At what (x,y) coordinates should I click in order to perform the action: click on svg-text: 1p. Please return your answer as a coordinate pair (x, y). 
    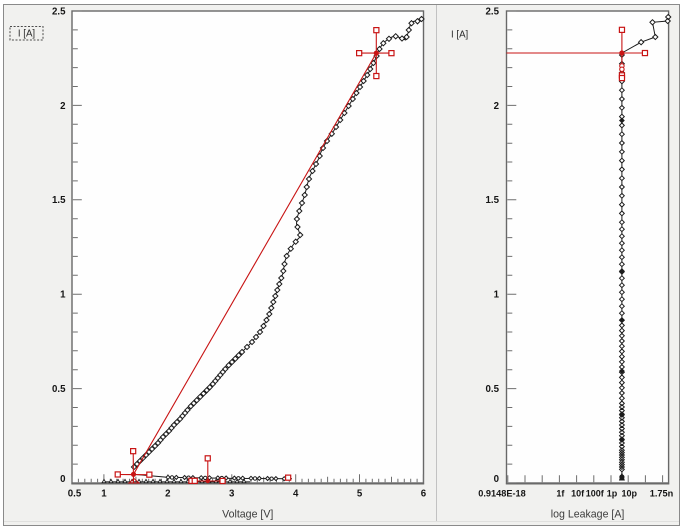
    Looking at the image, I should click on (612, 494).